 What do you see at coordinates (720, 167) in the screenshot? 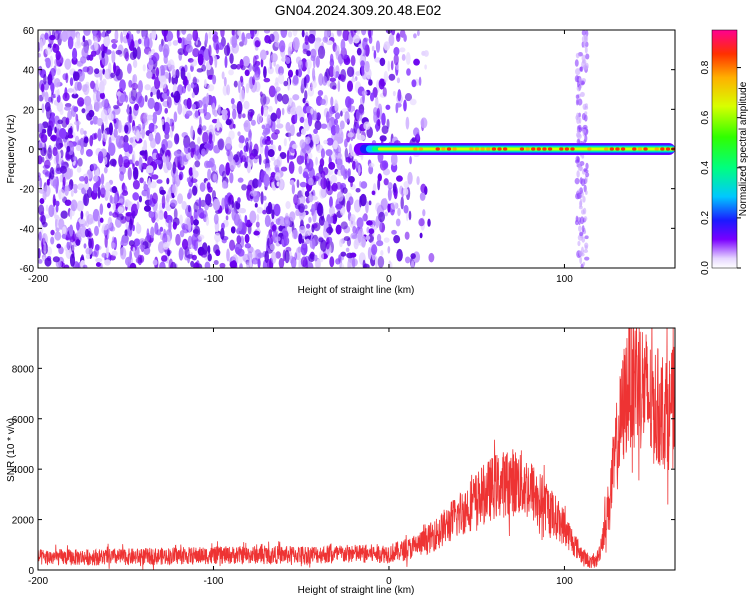
I see `colorbar-ticks: 0.0 0.2 0.4 0.6 0.8` at bounding box center [720, 167].